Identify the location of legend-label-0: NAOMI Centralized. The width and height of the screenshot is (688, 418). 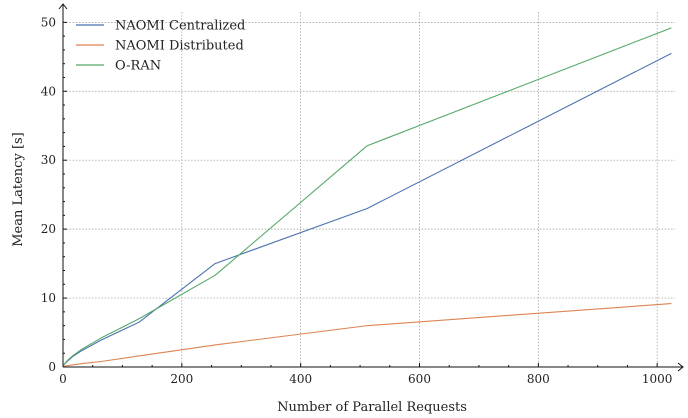
(180, 26).